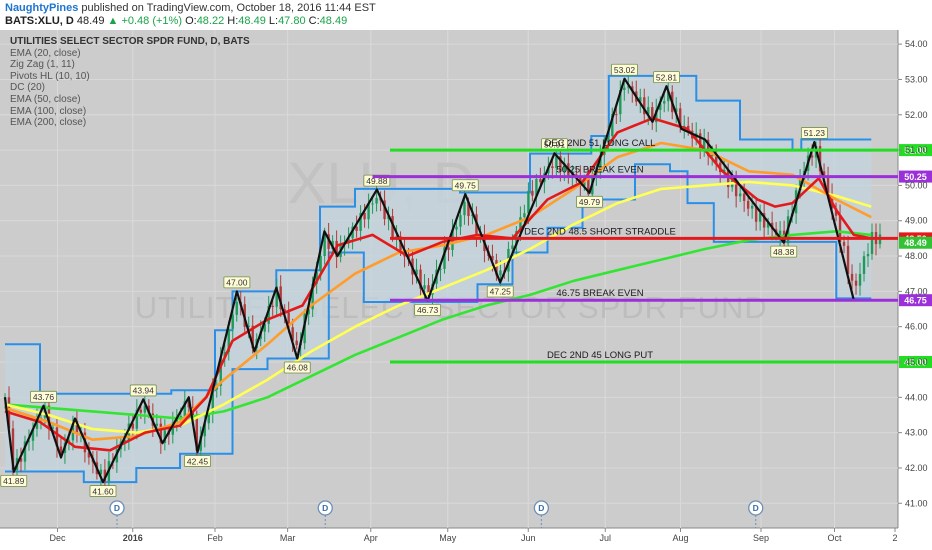 Image resolution: width=932 pixels, height=550 pixels. Describe the element at coordinates (50, 76) in the screenshot. I see `legend-item-pivots: Pivots HL (10, 10)` at that location.